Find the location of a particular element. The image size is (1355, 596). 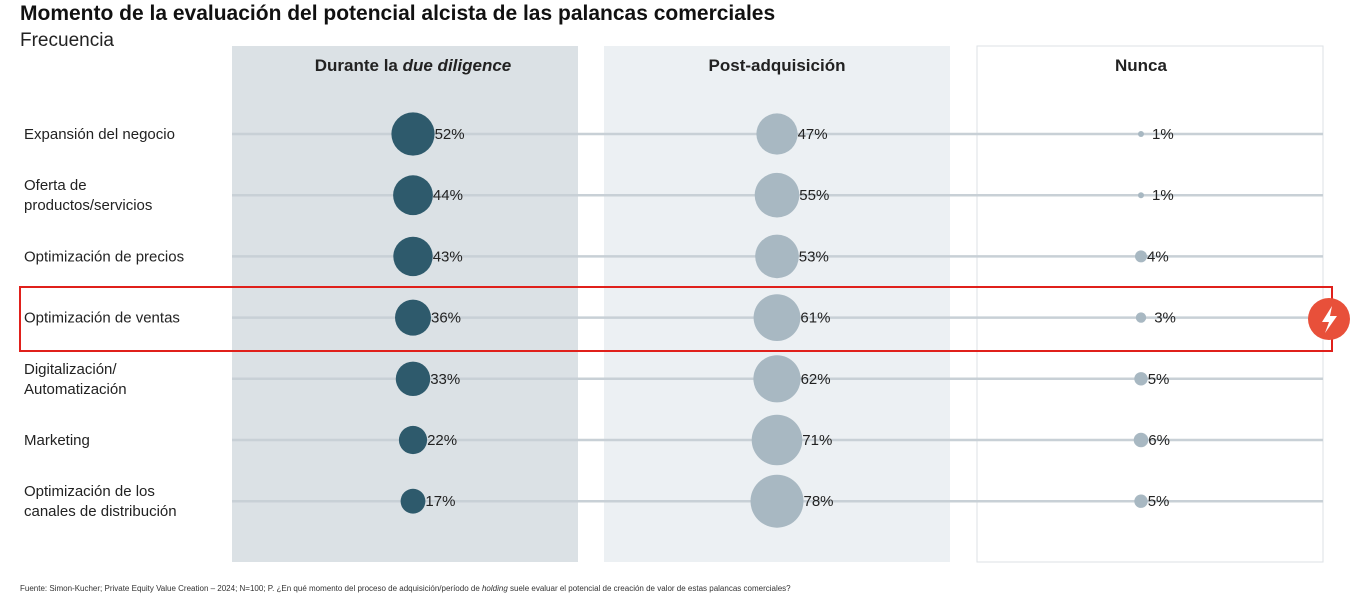

value-label: 3% is located at coordinates (1165, 318).